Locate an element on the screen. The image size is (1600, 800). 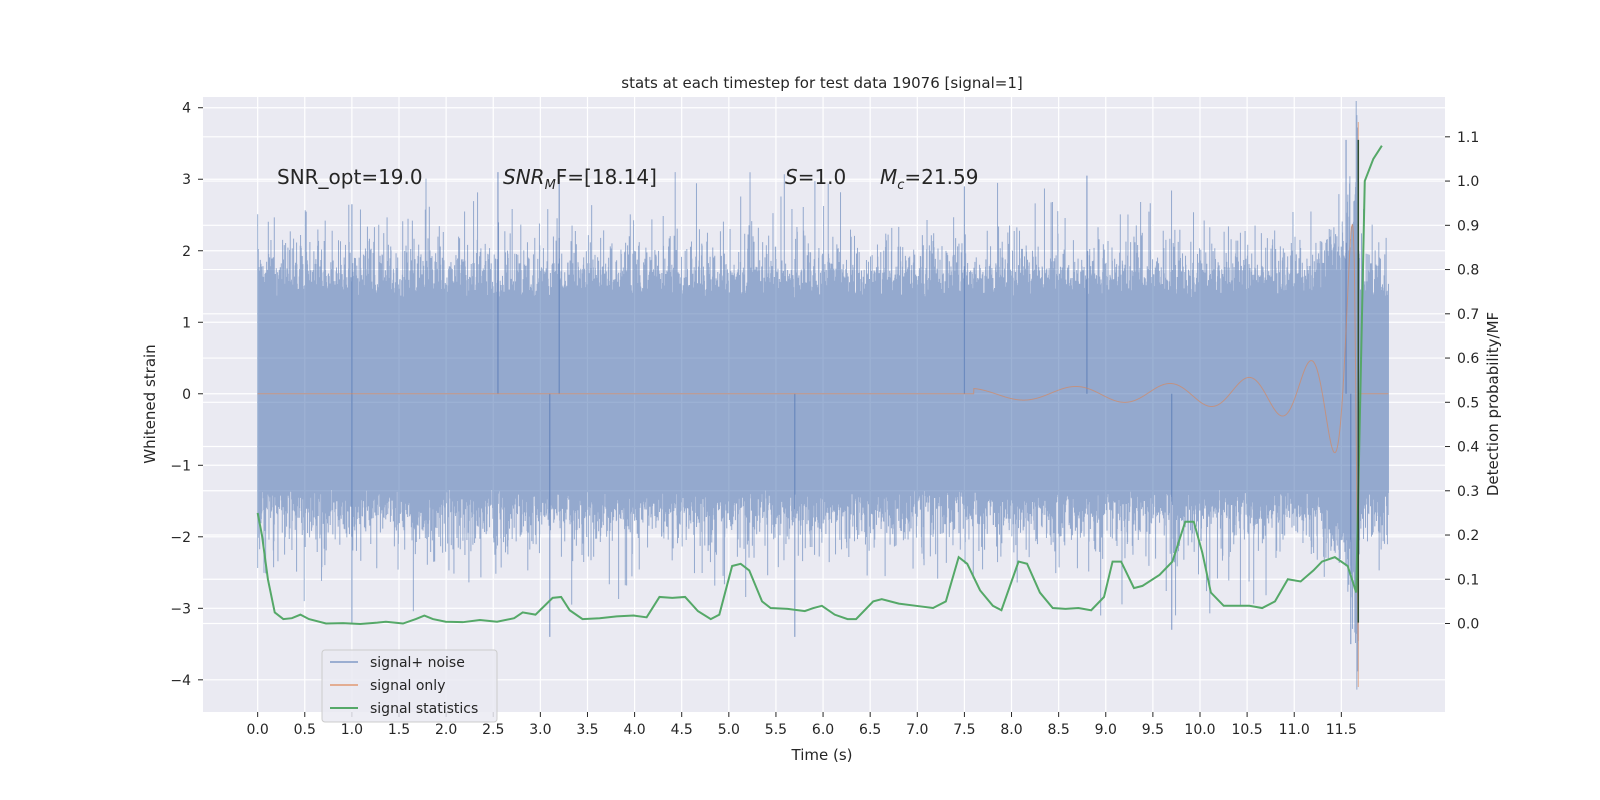
mc-subscript: c is located at coordinates (900, 185).